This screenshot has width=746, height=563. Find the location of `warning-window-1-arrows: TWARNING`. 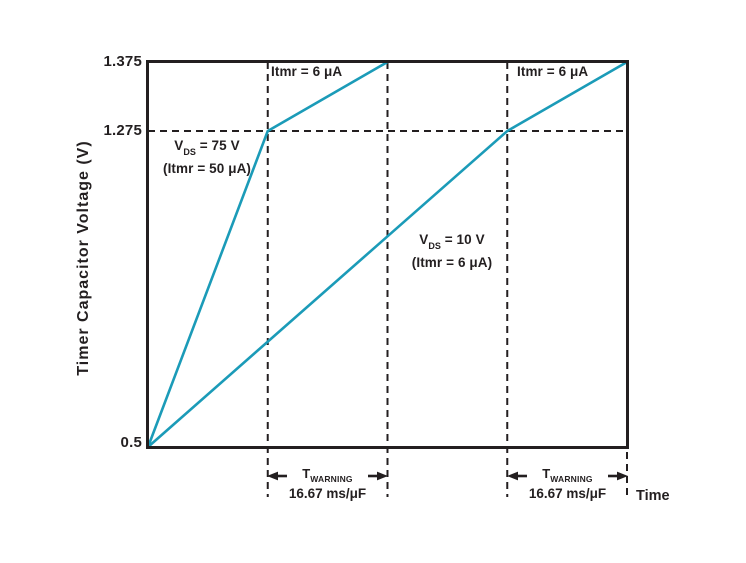

warning-window-1-arrows: TWARNING is located at coordinates (327, 475).